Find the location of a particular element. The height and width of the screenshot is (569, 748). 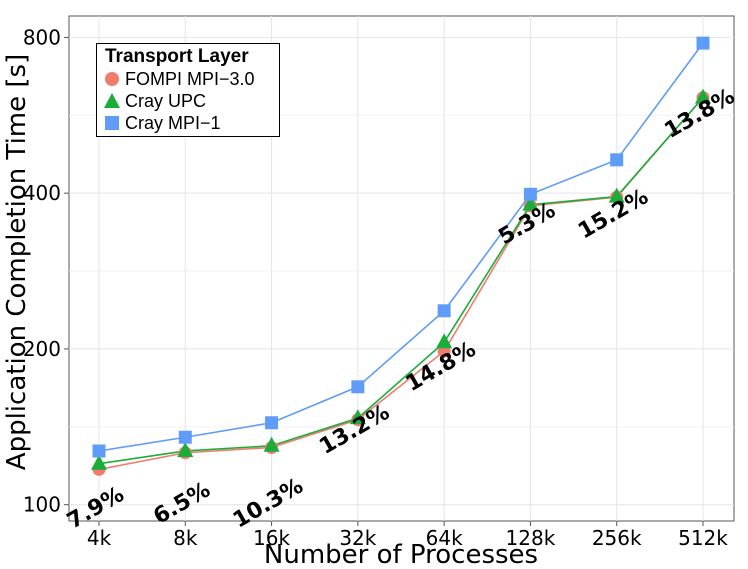

legend-circle-marker is located at coordinates (112, 79).